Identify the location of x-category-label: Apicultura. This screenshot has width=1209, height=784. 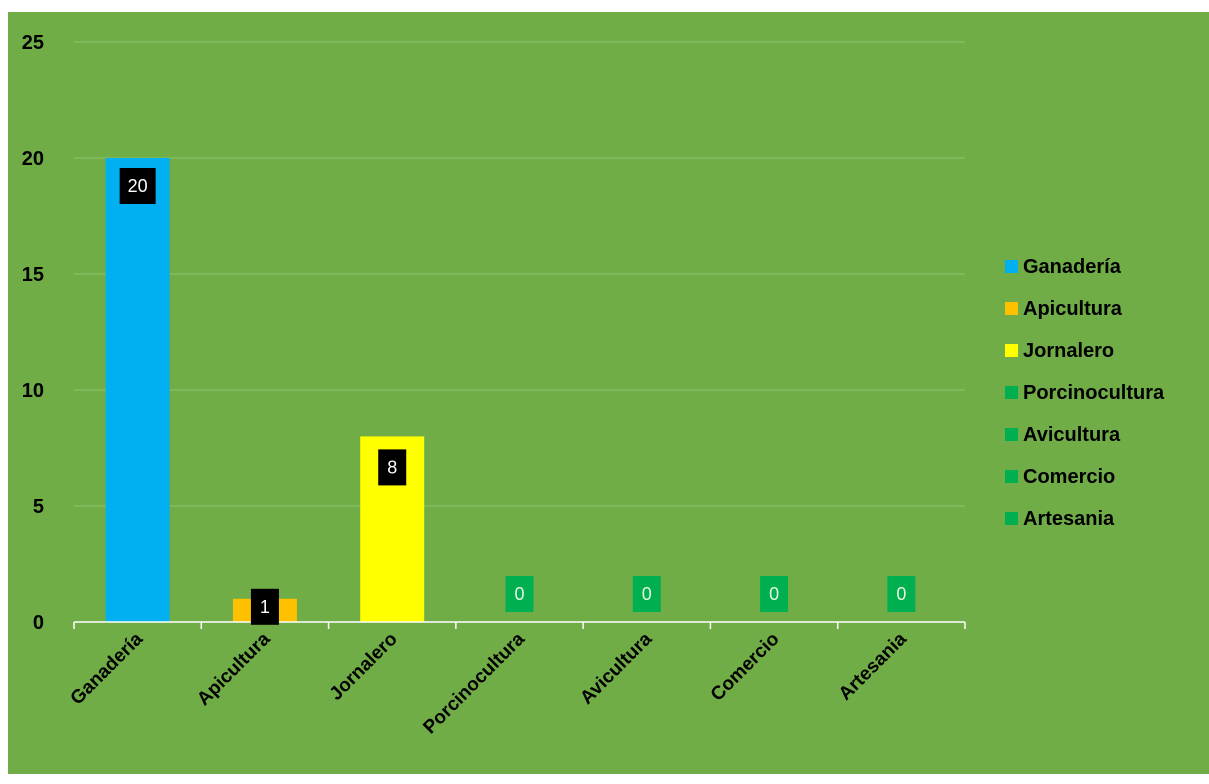
(234, 669).